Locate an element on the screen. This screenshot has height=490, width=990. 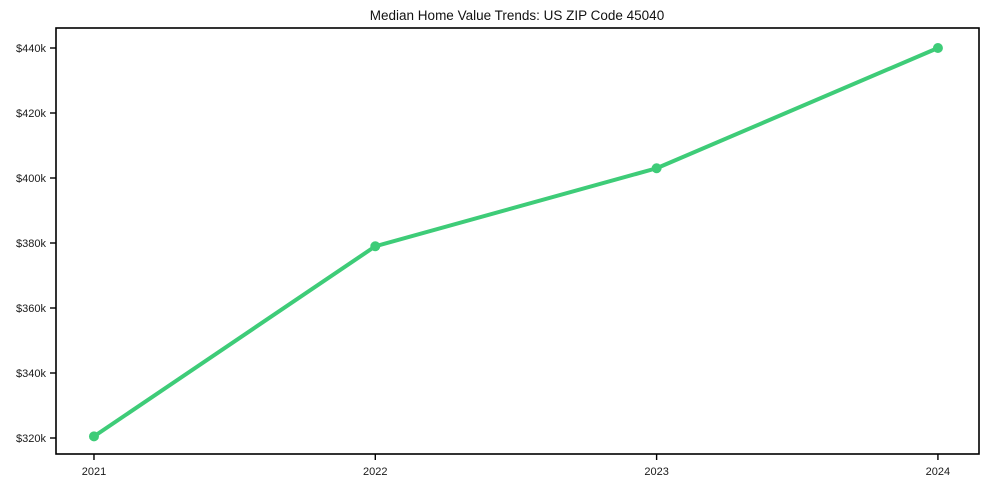
x-tick-label: 2023 is located at coordinates (656, 472).